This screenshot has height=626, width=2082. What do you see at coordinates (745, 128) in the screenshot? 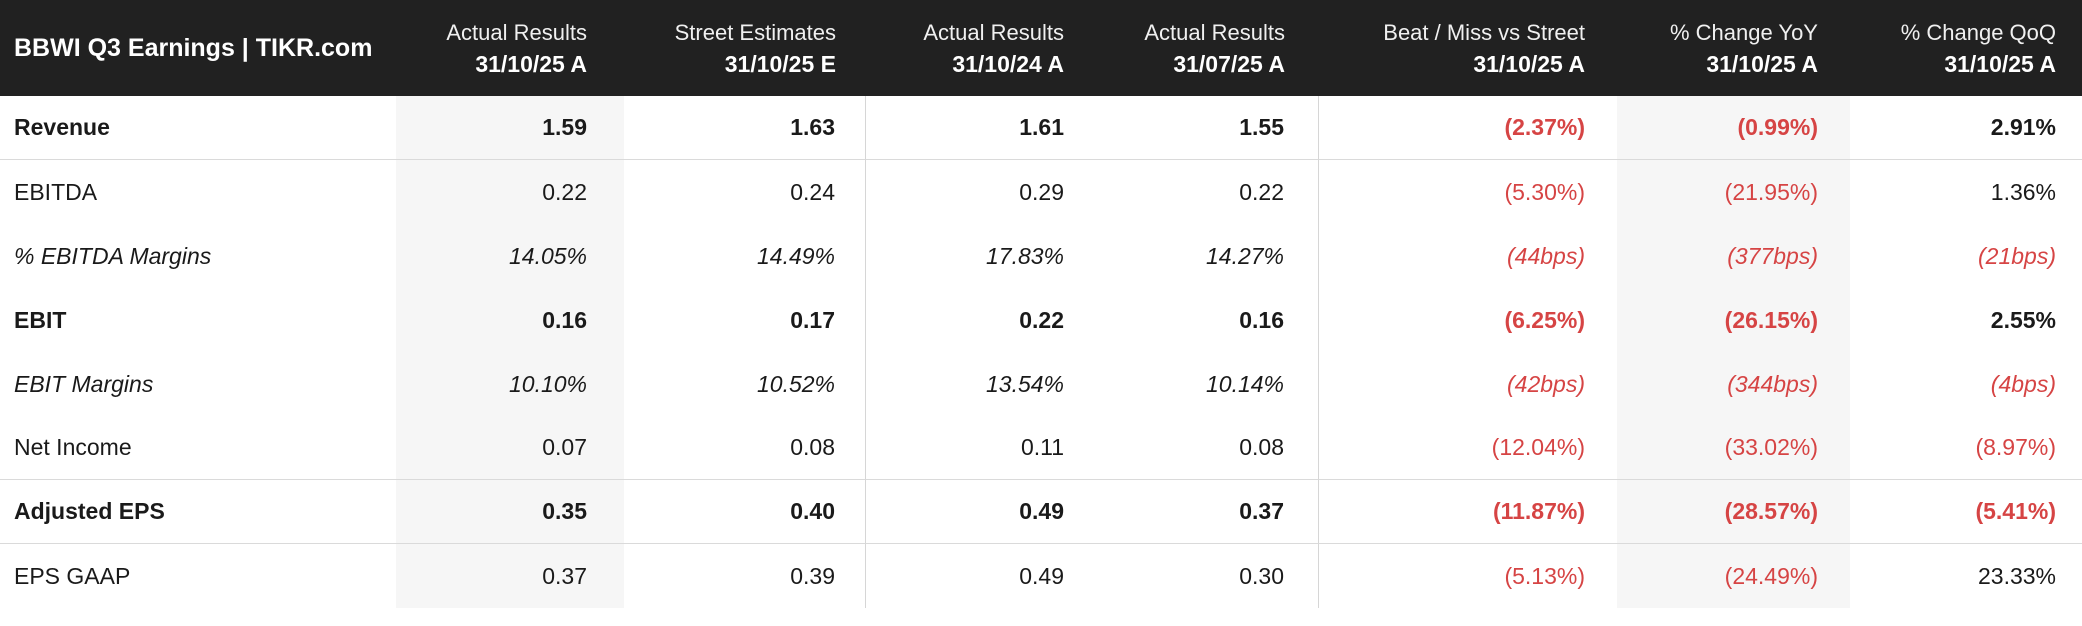
I see `value-cell: 1.63` at bounding box center [745, 128].